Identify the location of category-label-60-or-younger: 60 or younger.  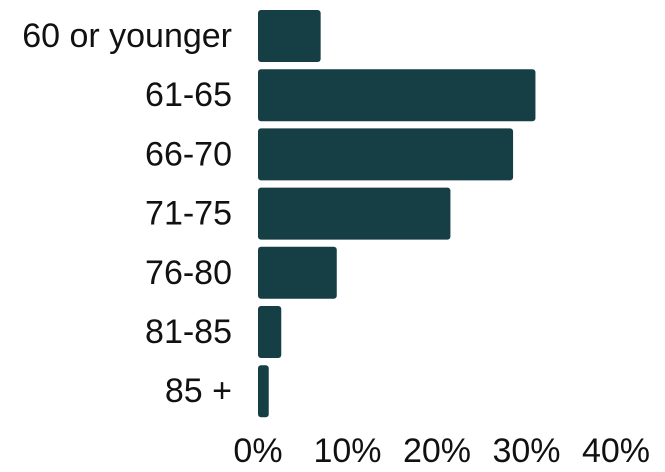
(127, 36).